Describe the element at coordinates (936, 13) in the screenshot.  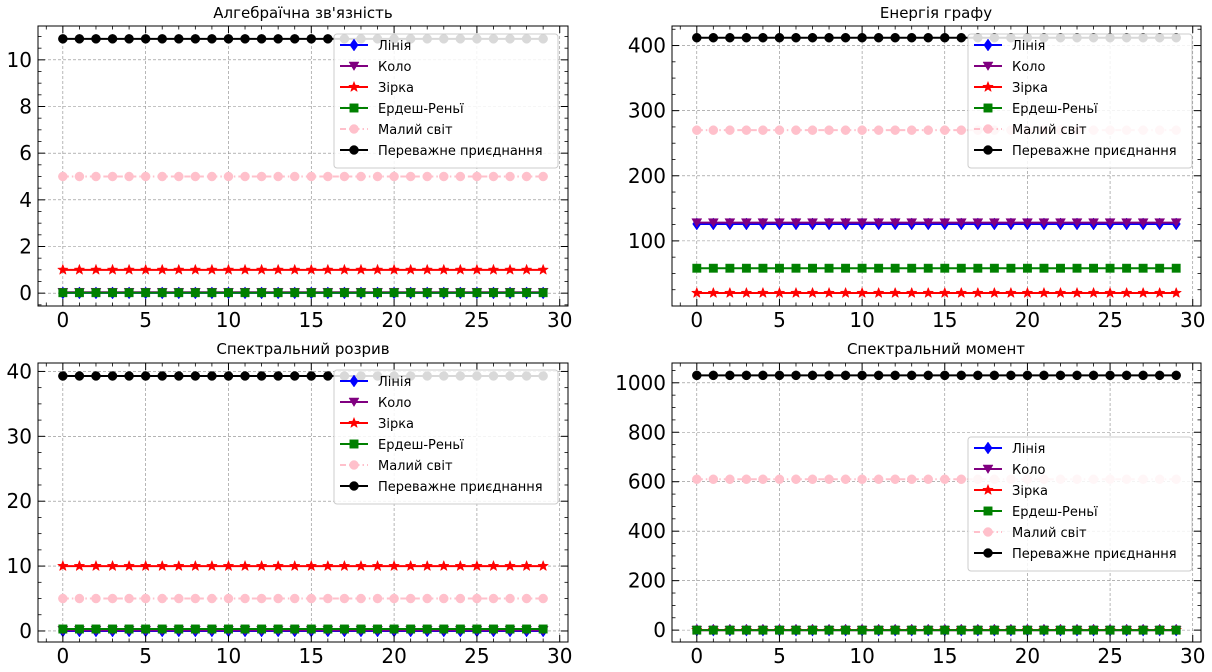
I see `chart-title: Енергія графу` at that location.